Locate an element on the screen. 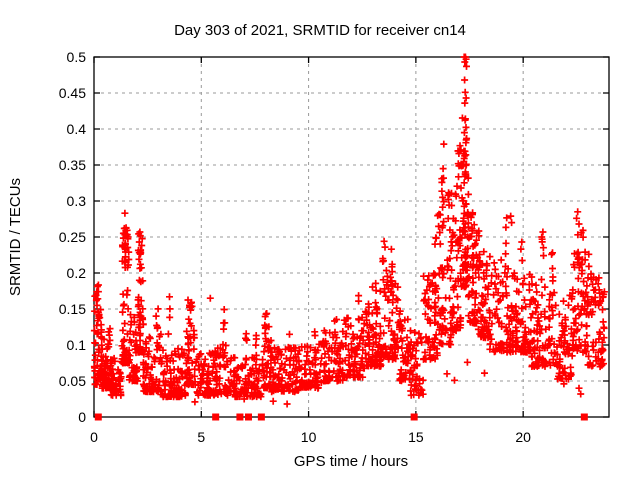  y-tick-label: 0.35 is located at coordinates (72, 165).